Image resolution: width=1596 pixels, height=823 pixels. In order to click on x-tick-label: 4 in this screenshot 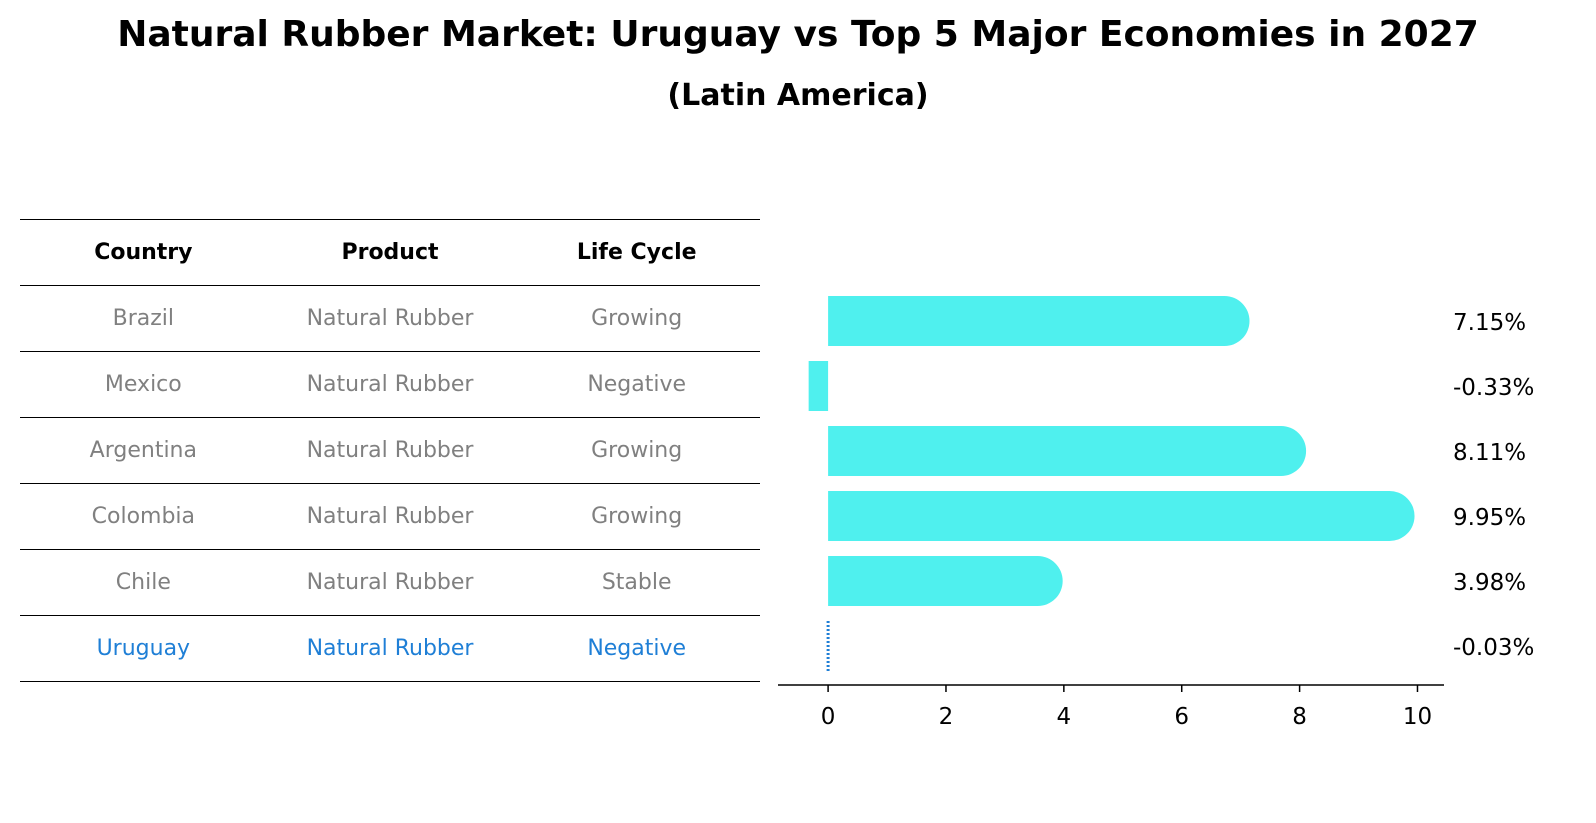, I will do `click(1064, 717)`.